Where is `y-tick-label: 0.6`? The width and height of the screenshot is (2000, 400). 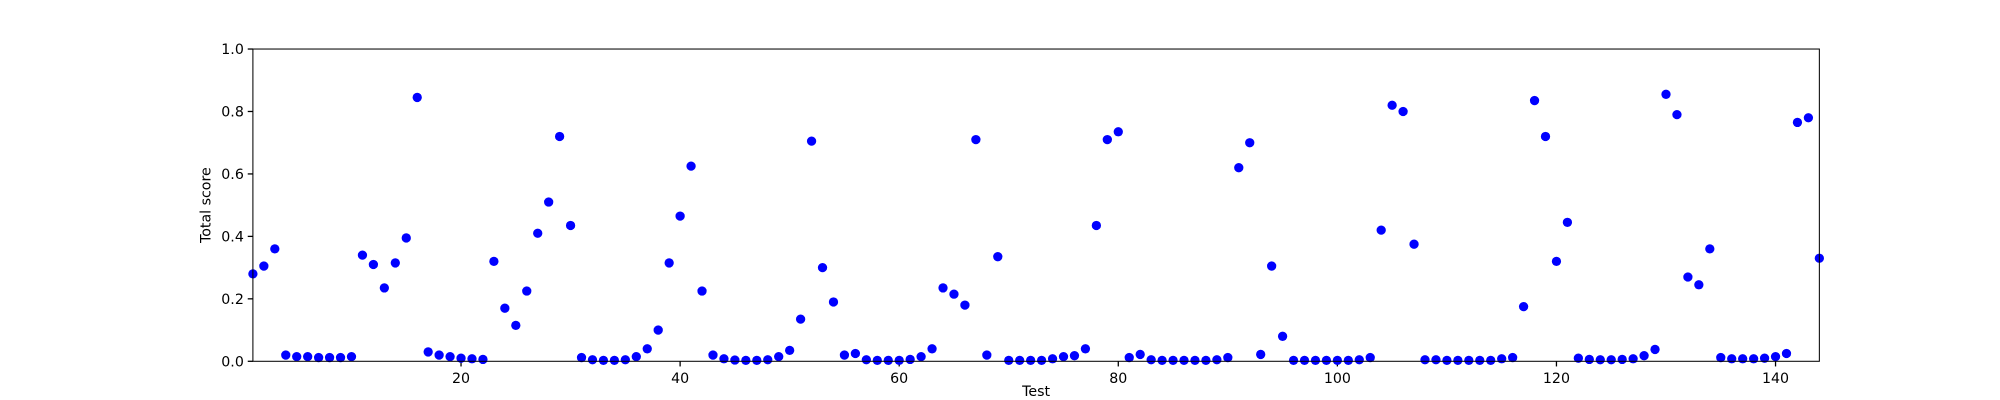
y-tick-label: 0.6 is located at coordinates (232, 175).